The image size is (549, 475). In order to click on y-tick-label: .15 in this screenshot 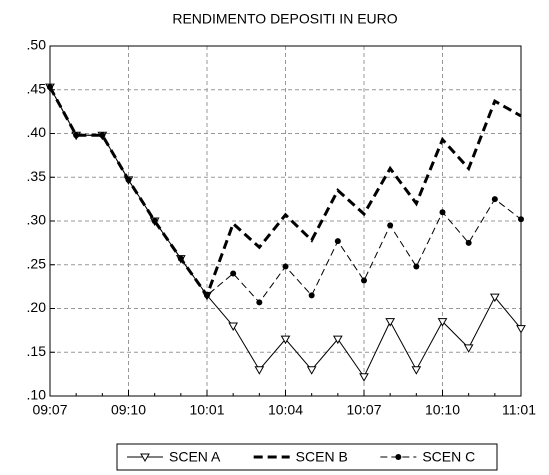, I will do `click(37, 351)`.